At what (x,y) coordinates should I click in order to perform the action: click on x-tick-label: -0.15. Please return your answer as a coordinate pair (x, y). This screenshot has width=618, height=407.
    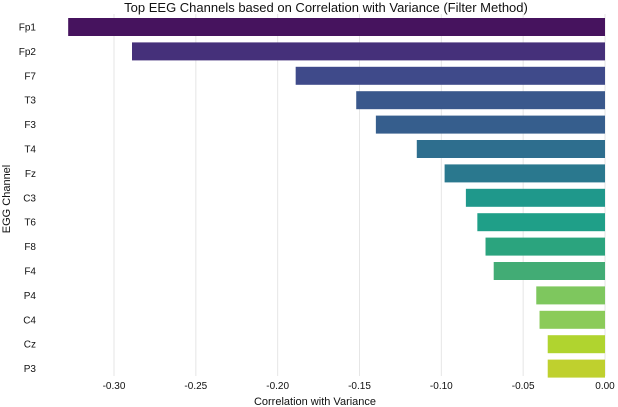
    Looking at the image, I should click on (359, 386).